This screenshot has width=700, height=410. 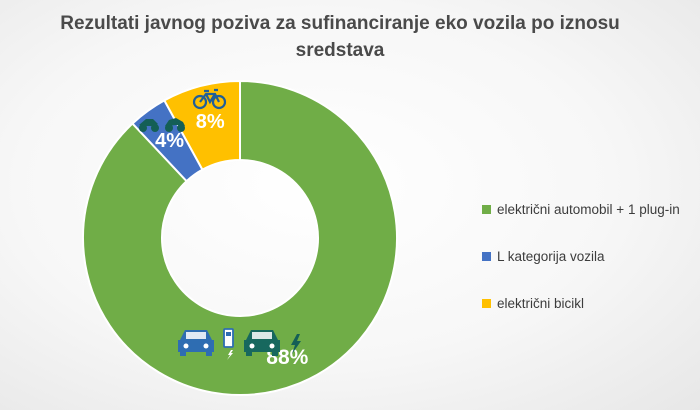 What do you see at coordinates (209, 99) in the screenshot?
I see `bicycle-icon` at bounding box center [209, 99].